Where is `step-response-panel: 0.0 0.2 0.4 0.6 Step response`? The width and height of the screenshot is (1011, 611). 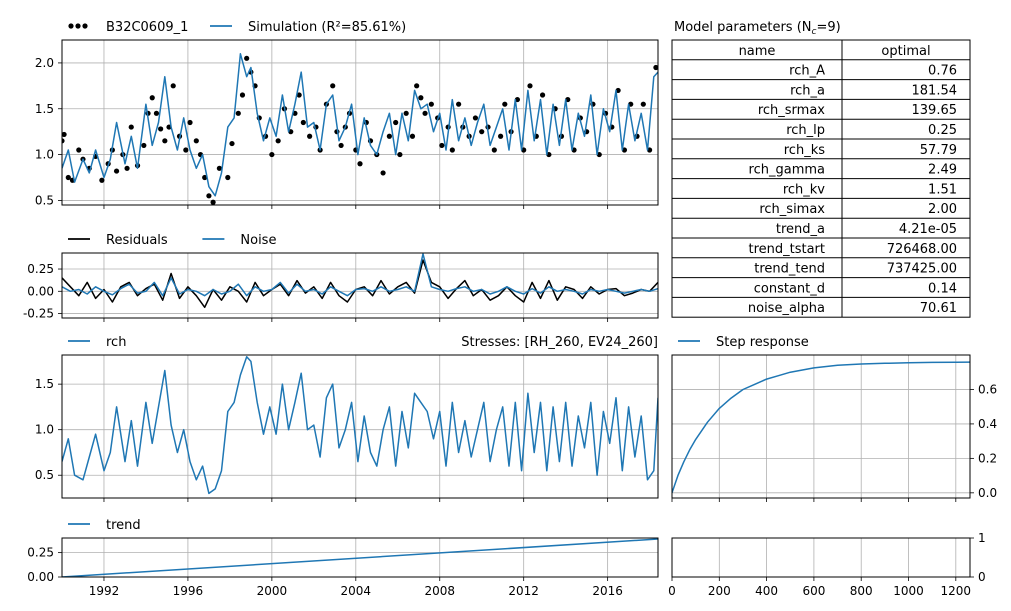
step-response-panel: 0.0 0.2 0.4 0.6 Step response is located at coordinates (834, 418).